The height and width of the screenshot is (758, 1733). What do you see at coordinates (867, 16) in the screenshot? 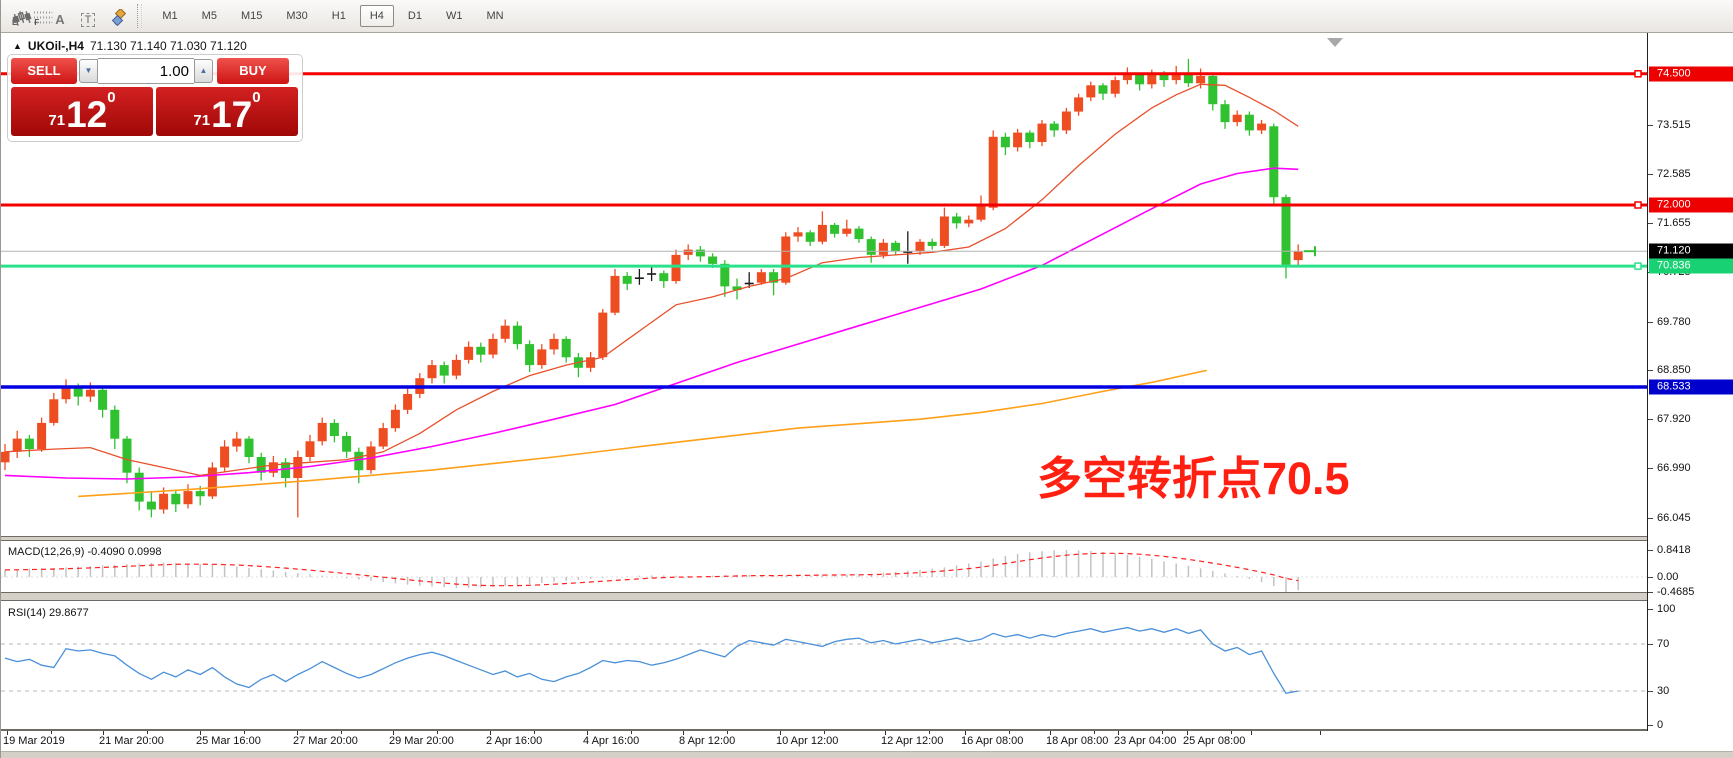
I see `toolbar: E F A T ▾ M1 M5 M15 M30 H1 H4 D1 W1 MN` at bounding box center [867, 16].